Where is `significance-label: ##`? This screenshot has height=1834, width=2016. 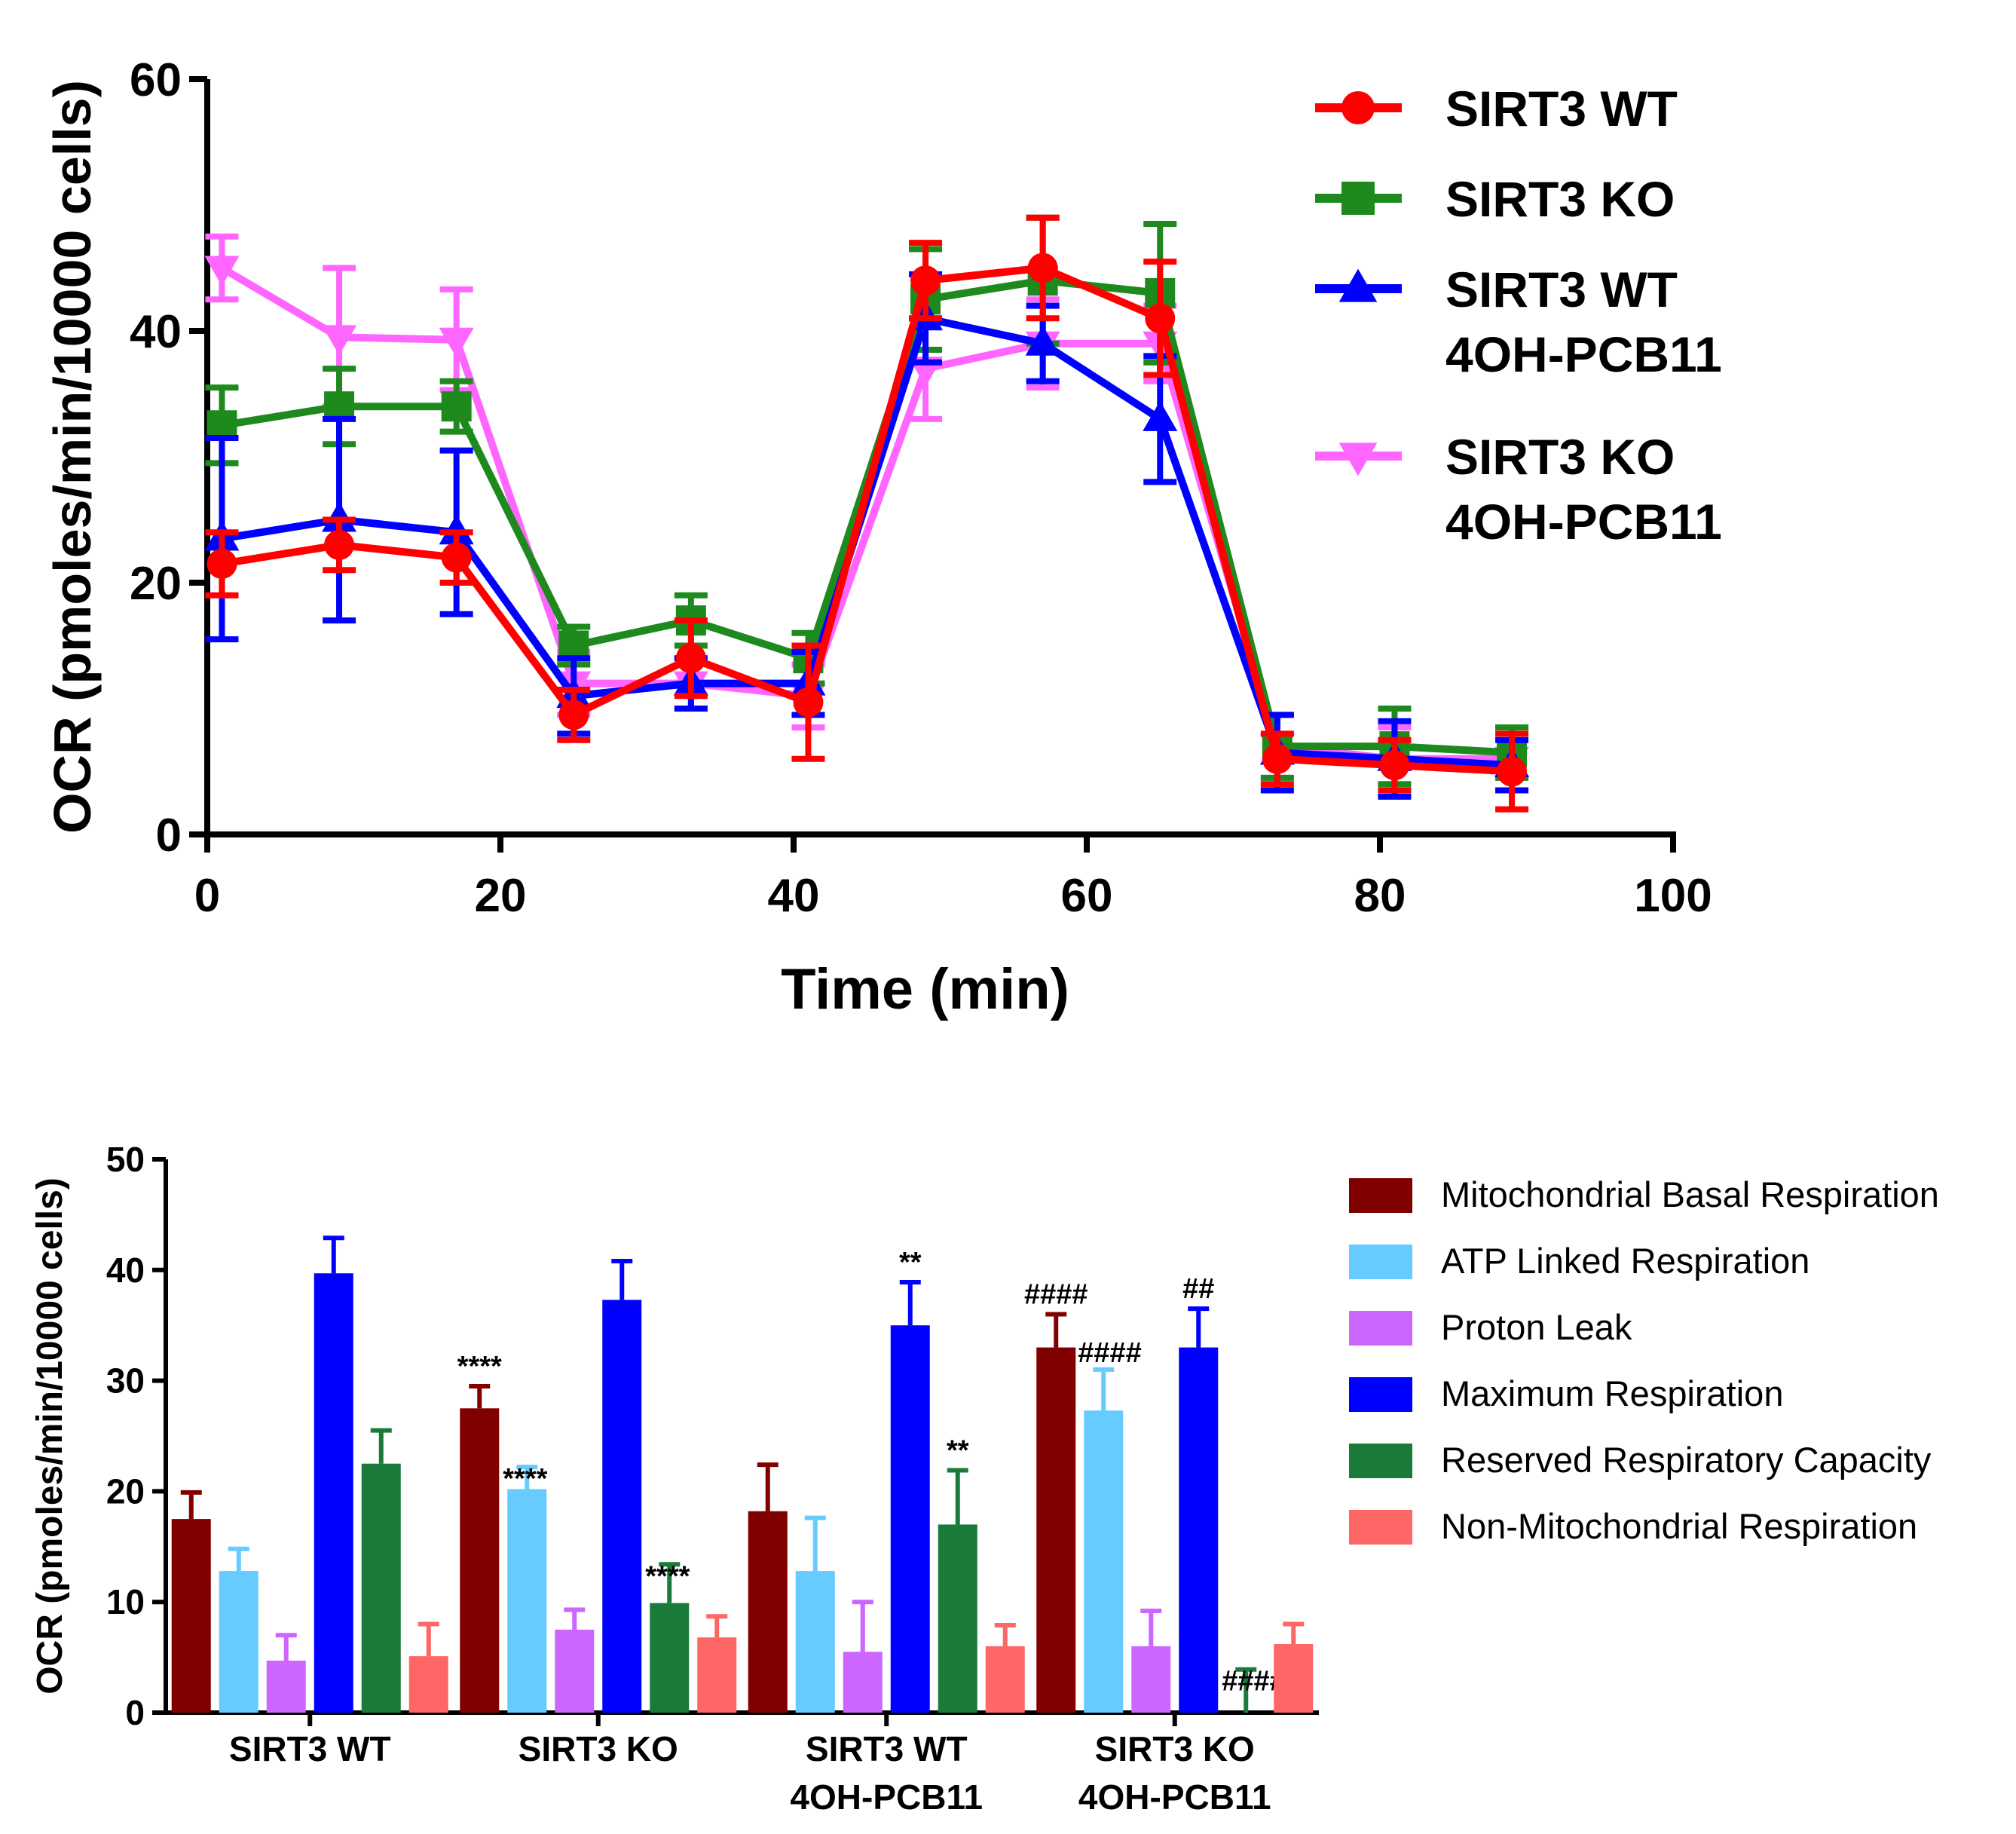
significance-label: ## is located at coordinates (1198, 1289).